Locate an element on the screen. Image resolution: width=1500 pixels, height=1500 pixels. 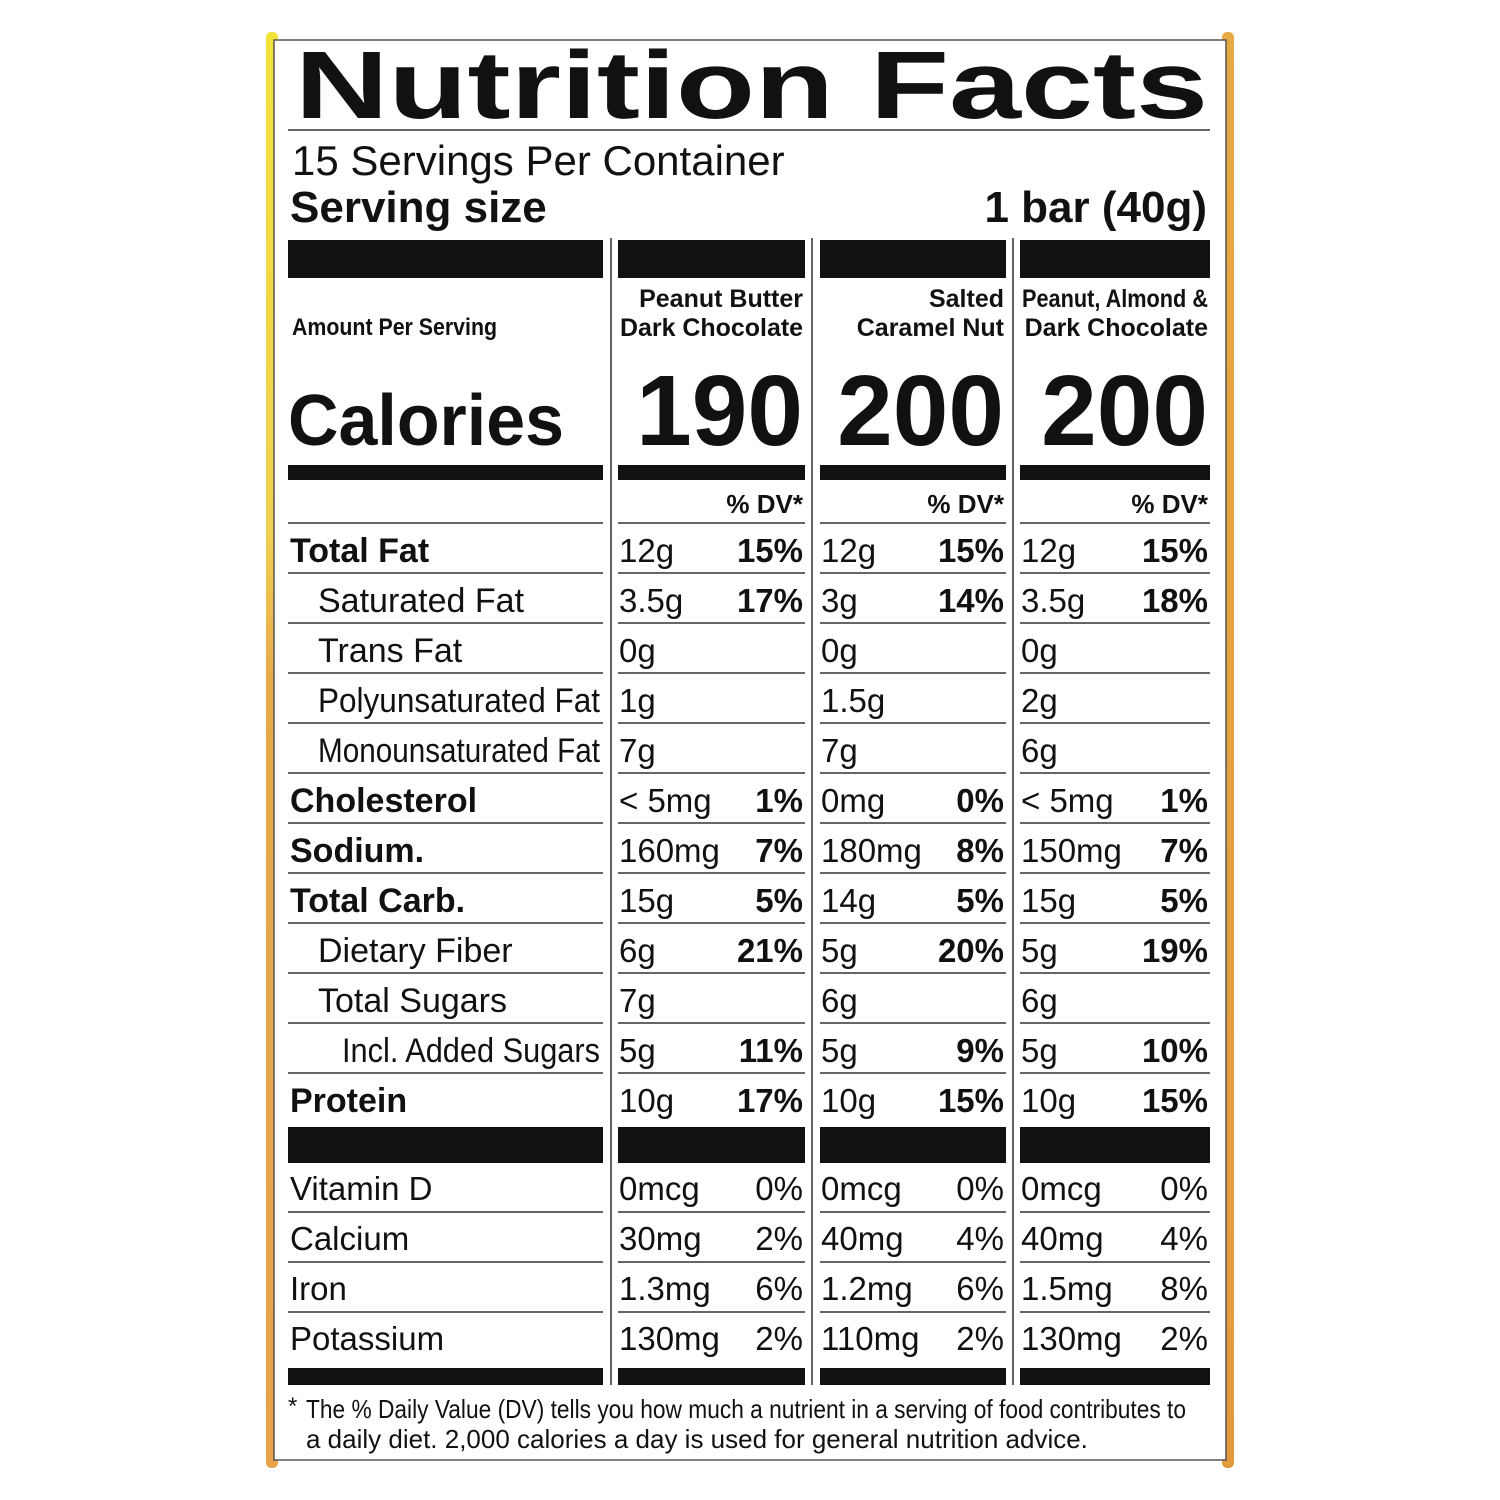
amount-per-serving: Amount Per Serving is located at coordinates (394, 327).